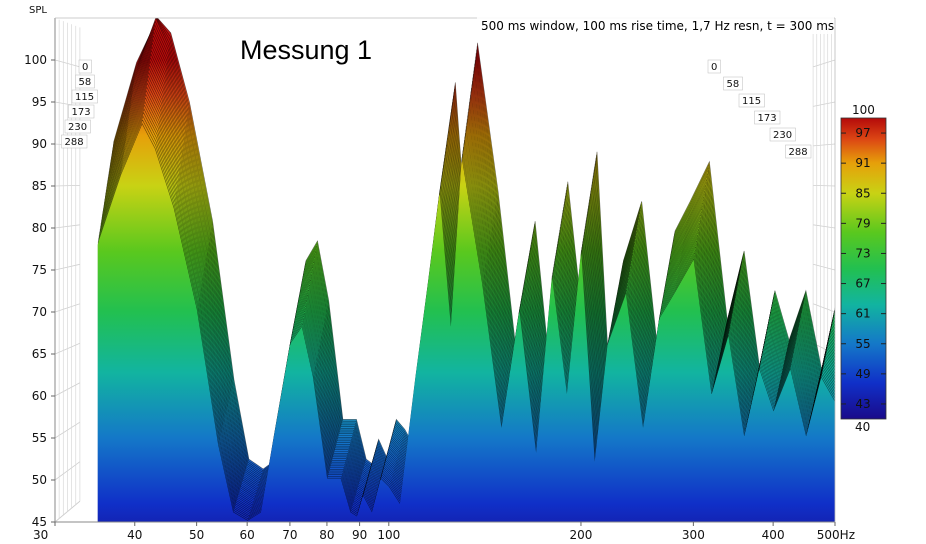  What do you see at coordinates (40, 535) in the screenshot?
I see `x-tick-label: 30` at bounding box center [40, 535].